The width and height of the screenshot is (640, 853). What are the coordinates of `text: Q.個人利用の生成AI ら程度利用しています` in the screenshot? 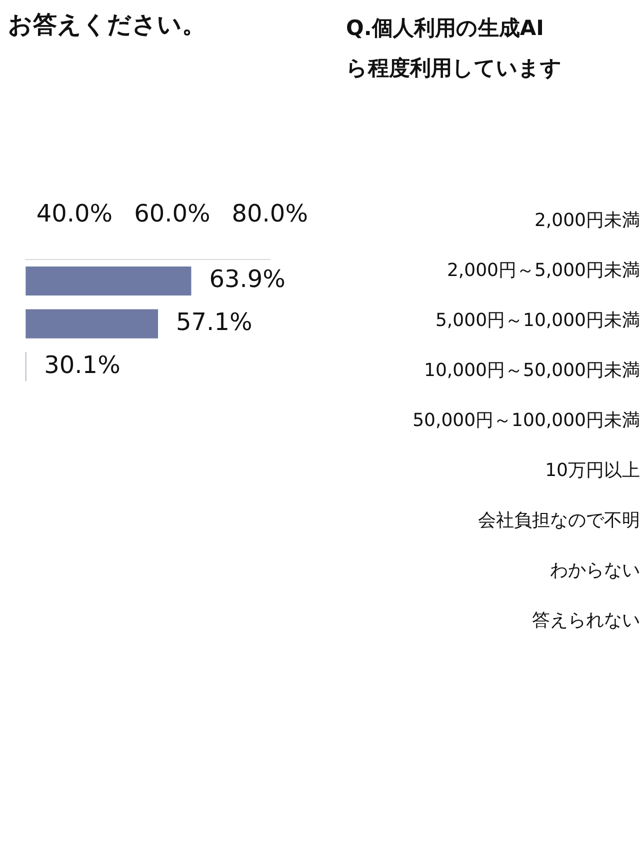 It's located at (454, 48).